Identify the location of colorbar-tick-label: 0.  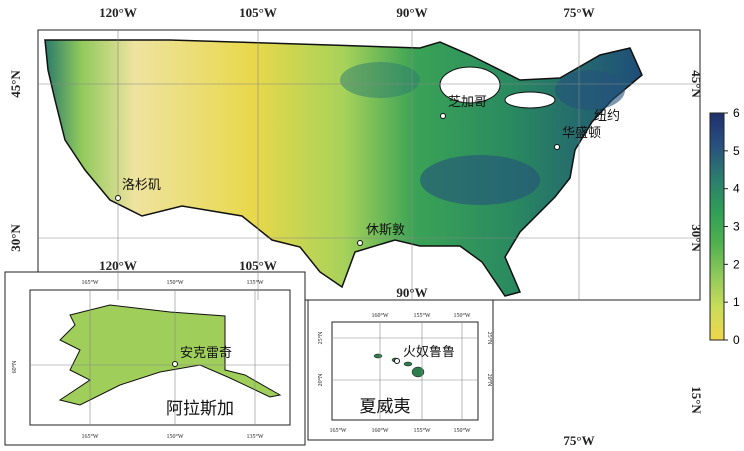
(736, 340).